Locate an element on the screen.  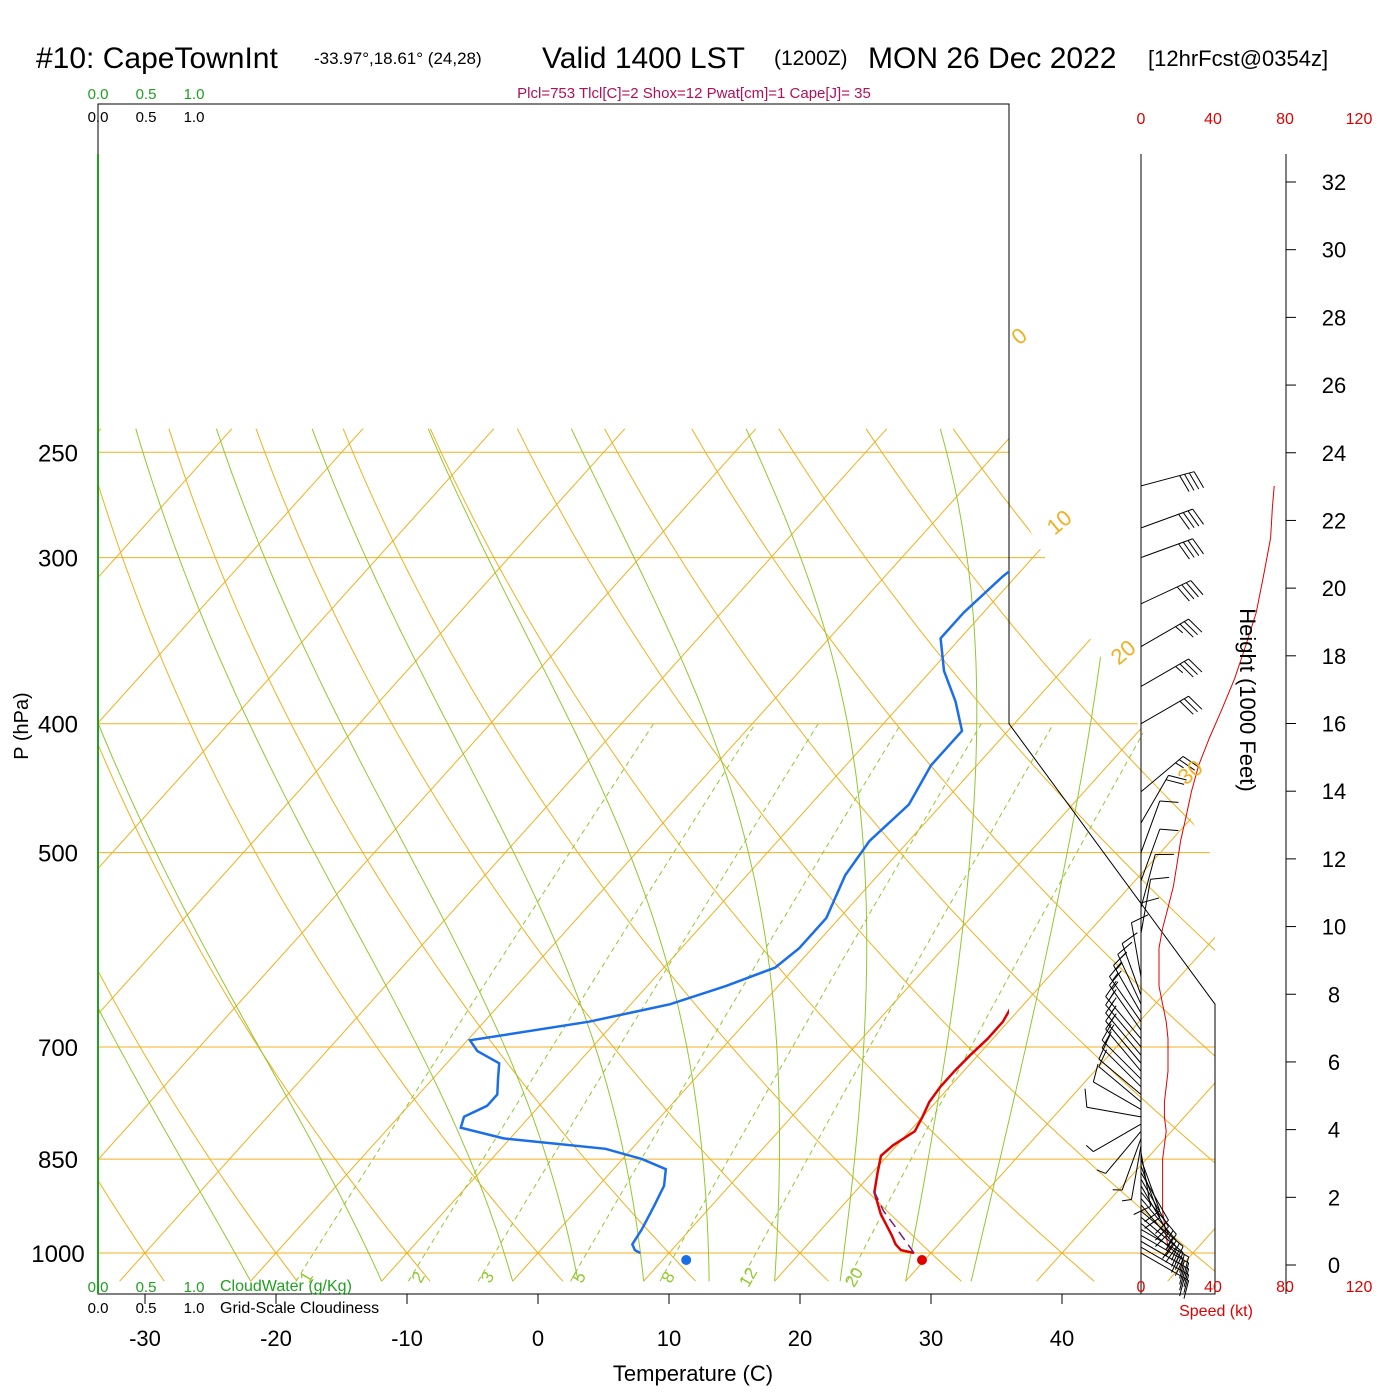
x-tick-label-40: 40 is located at coordinates (1062, 1338).